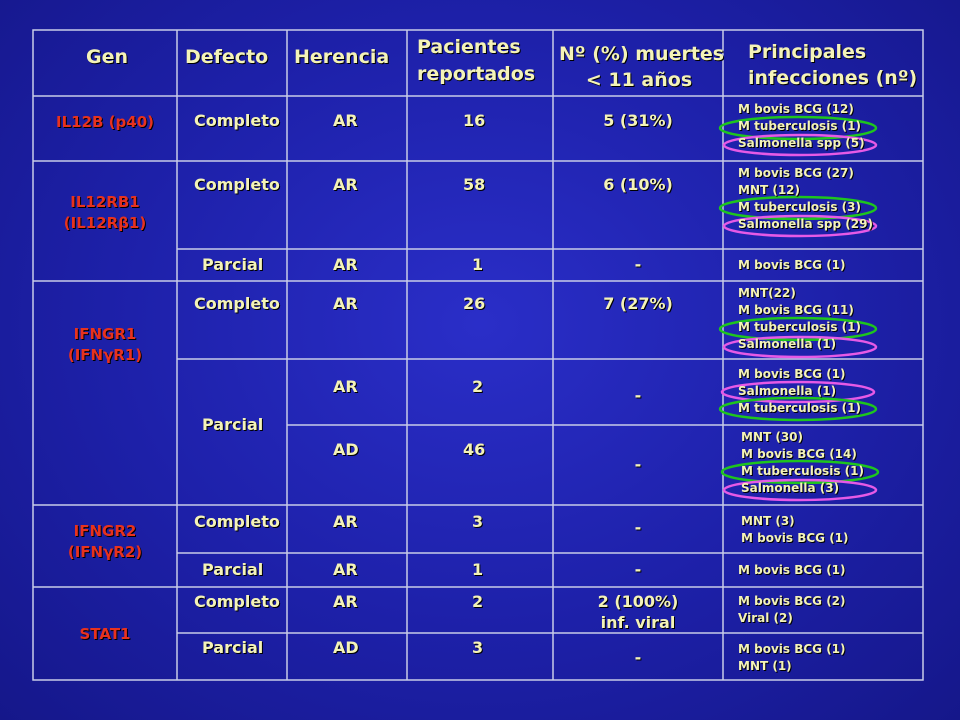 This screenshot has width=960, height=720. What do you see at coordinates (474, 120) in the screenshot?
I see `cell-pacientes: 16` at bounding box center [474, 120].